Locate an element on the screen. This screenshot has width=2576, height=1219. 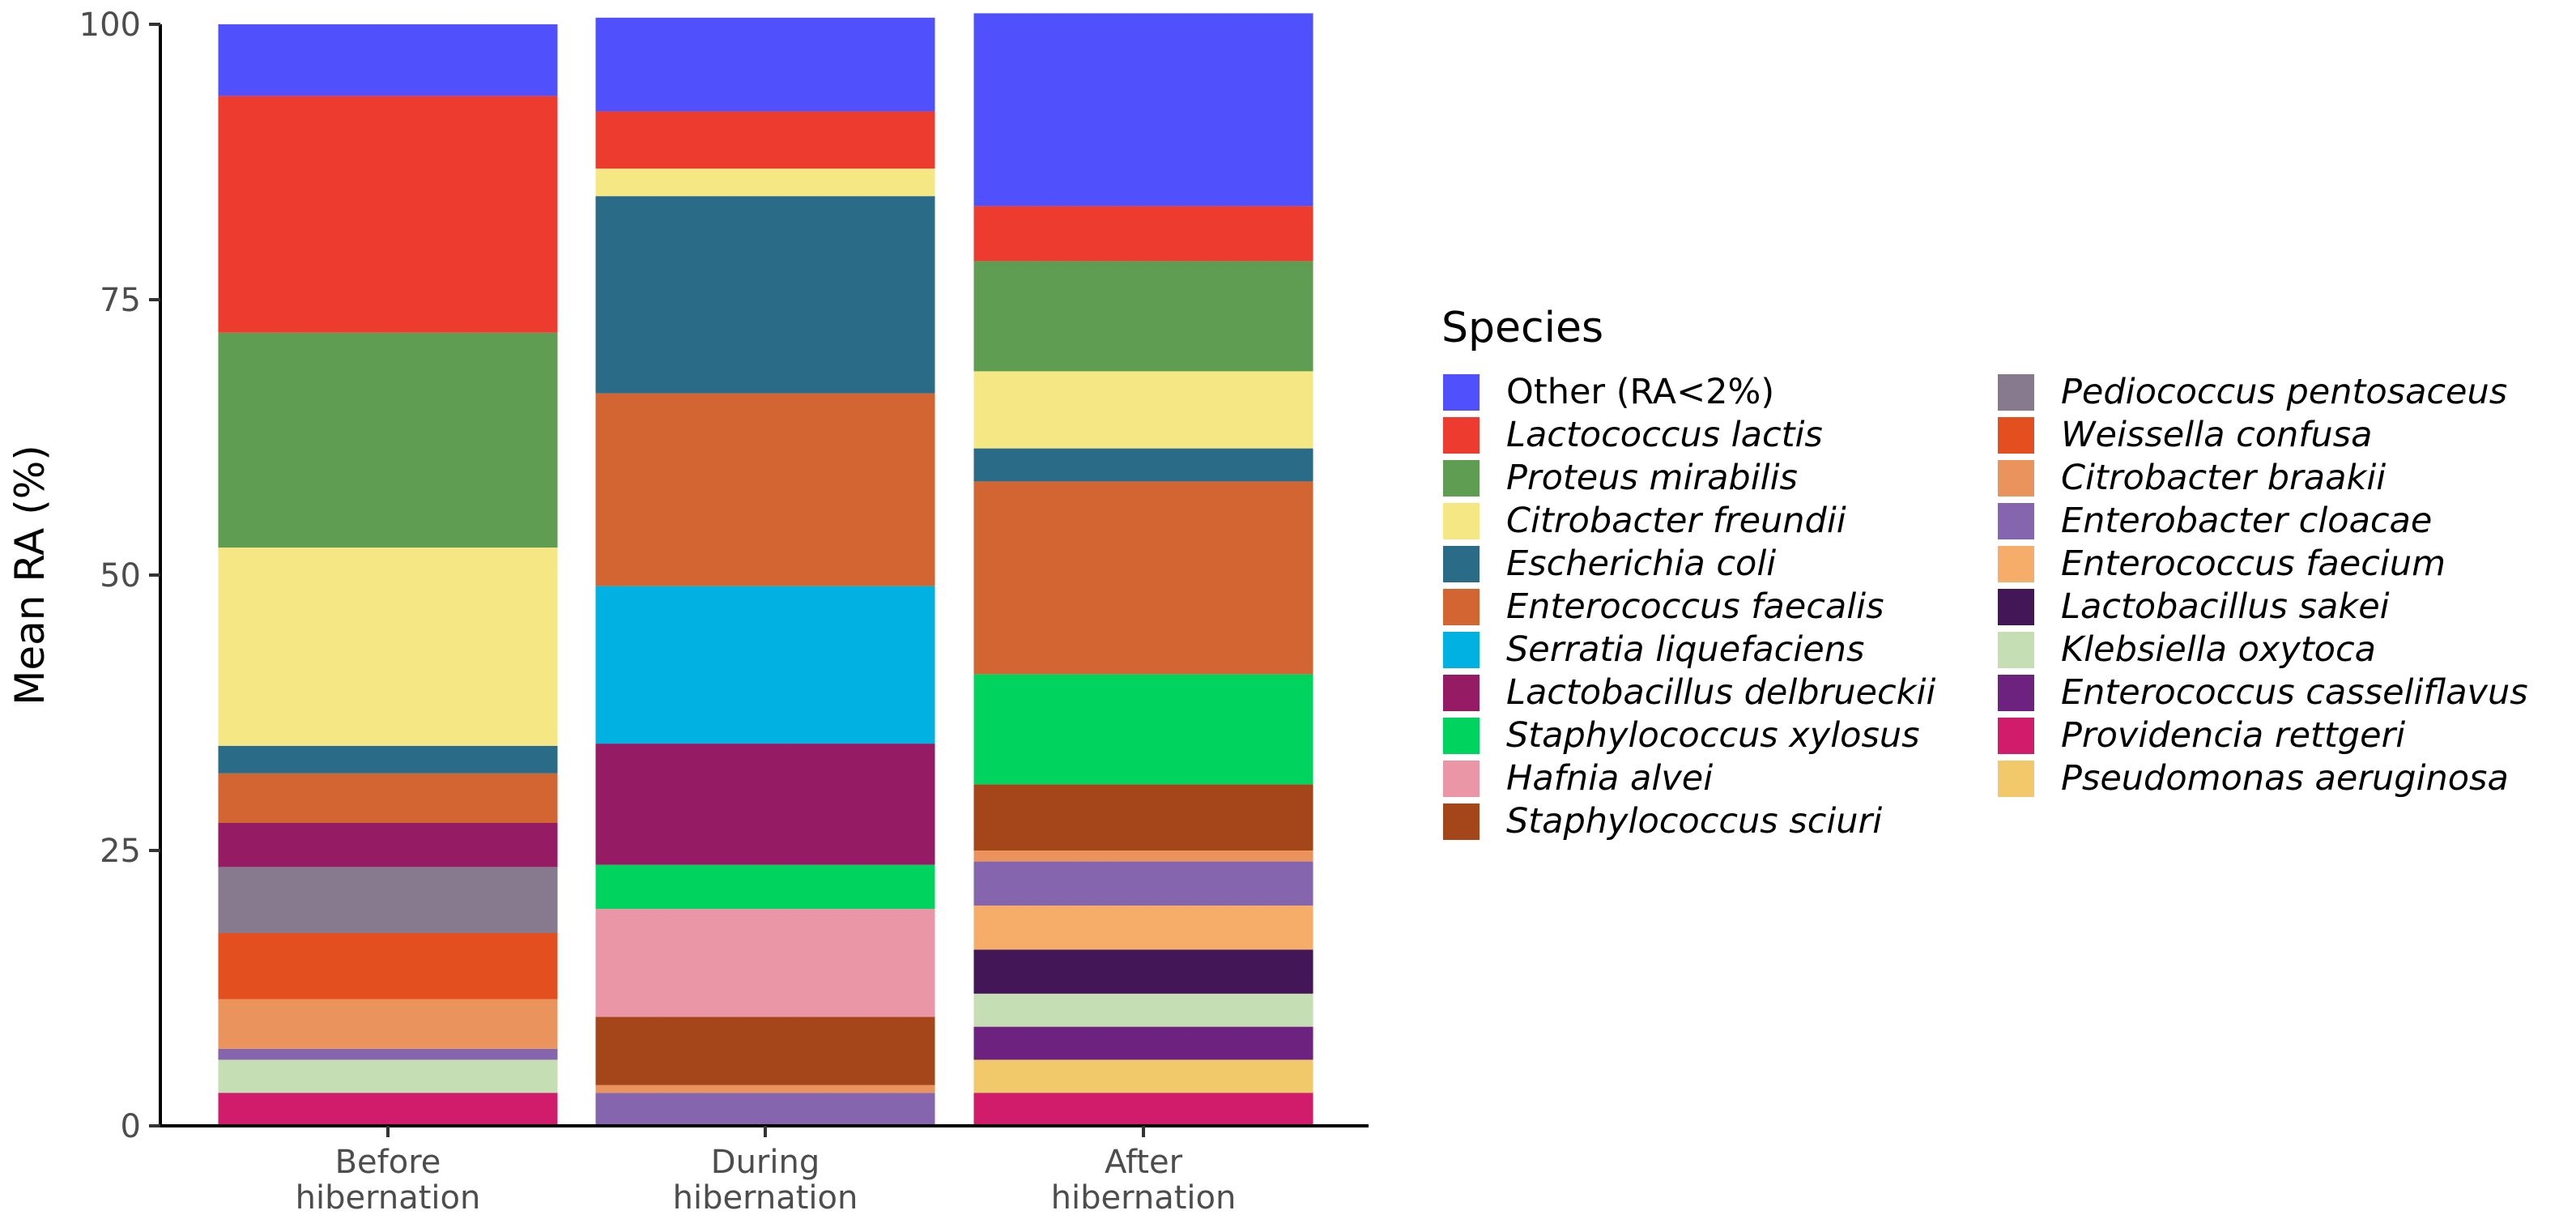
legend-label-citrobacter-freundii: Citrobacter freundii is located at coordinates (1676, 521).